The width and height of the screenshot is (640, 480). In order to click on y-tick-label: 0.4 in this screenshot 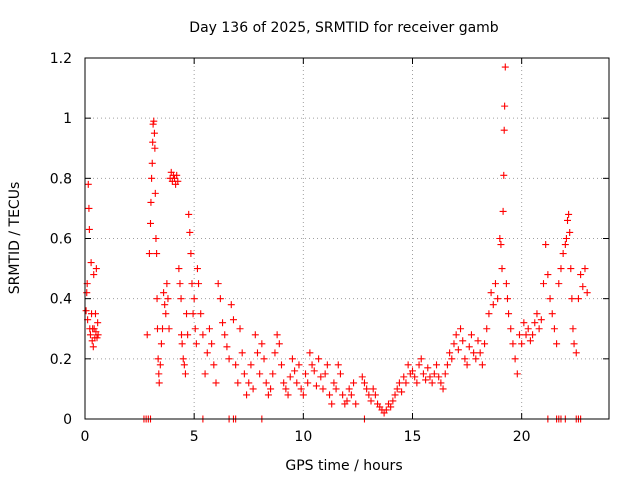, I will do `click(61, 300)`.